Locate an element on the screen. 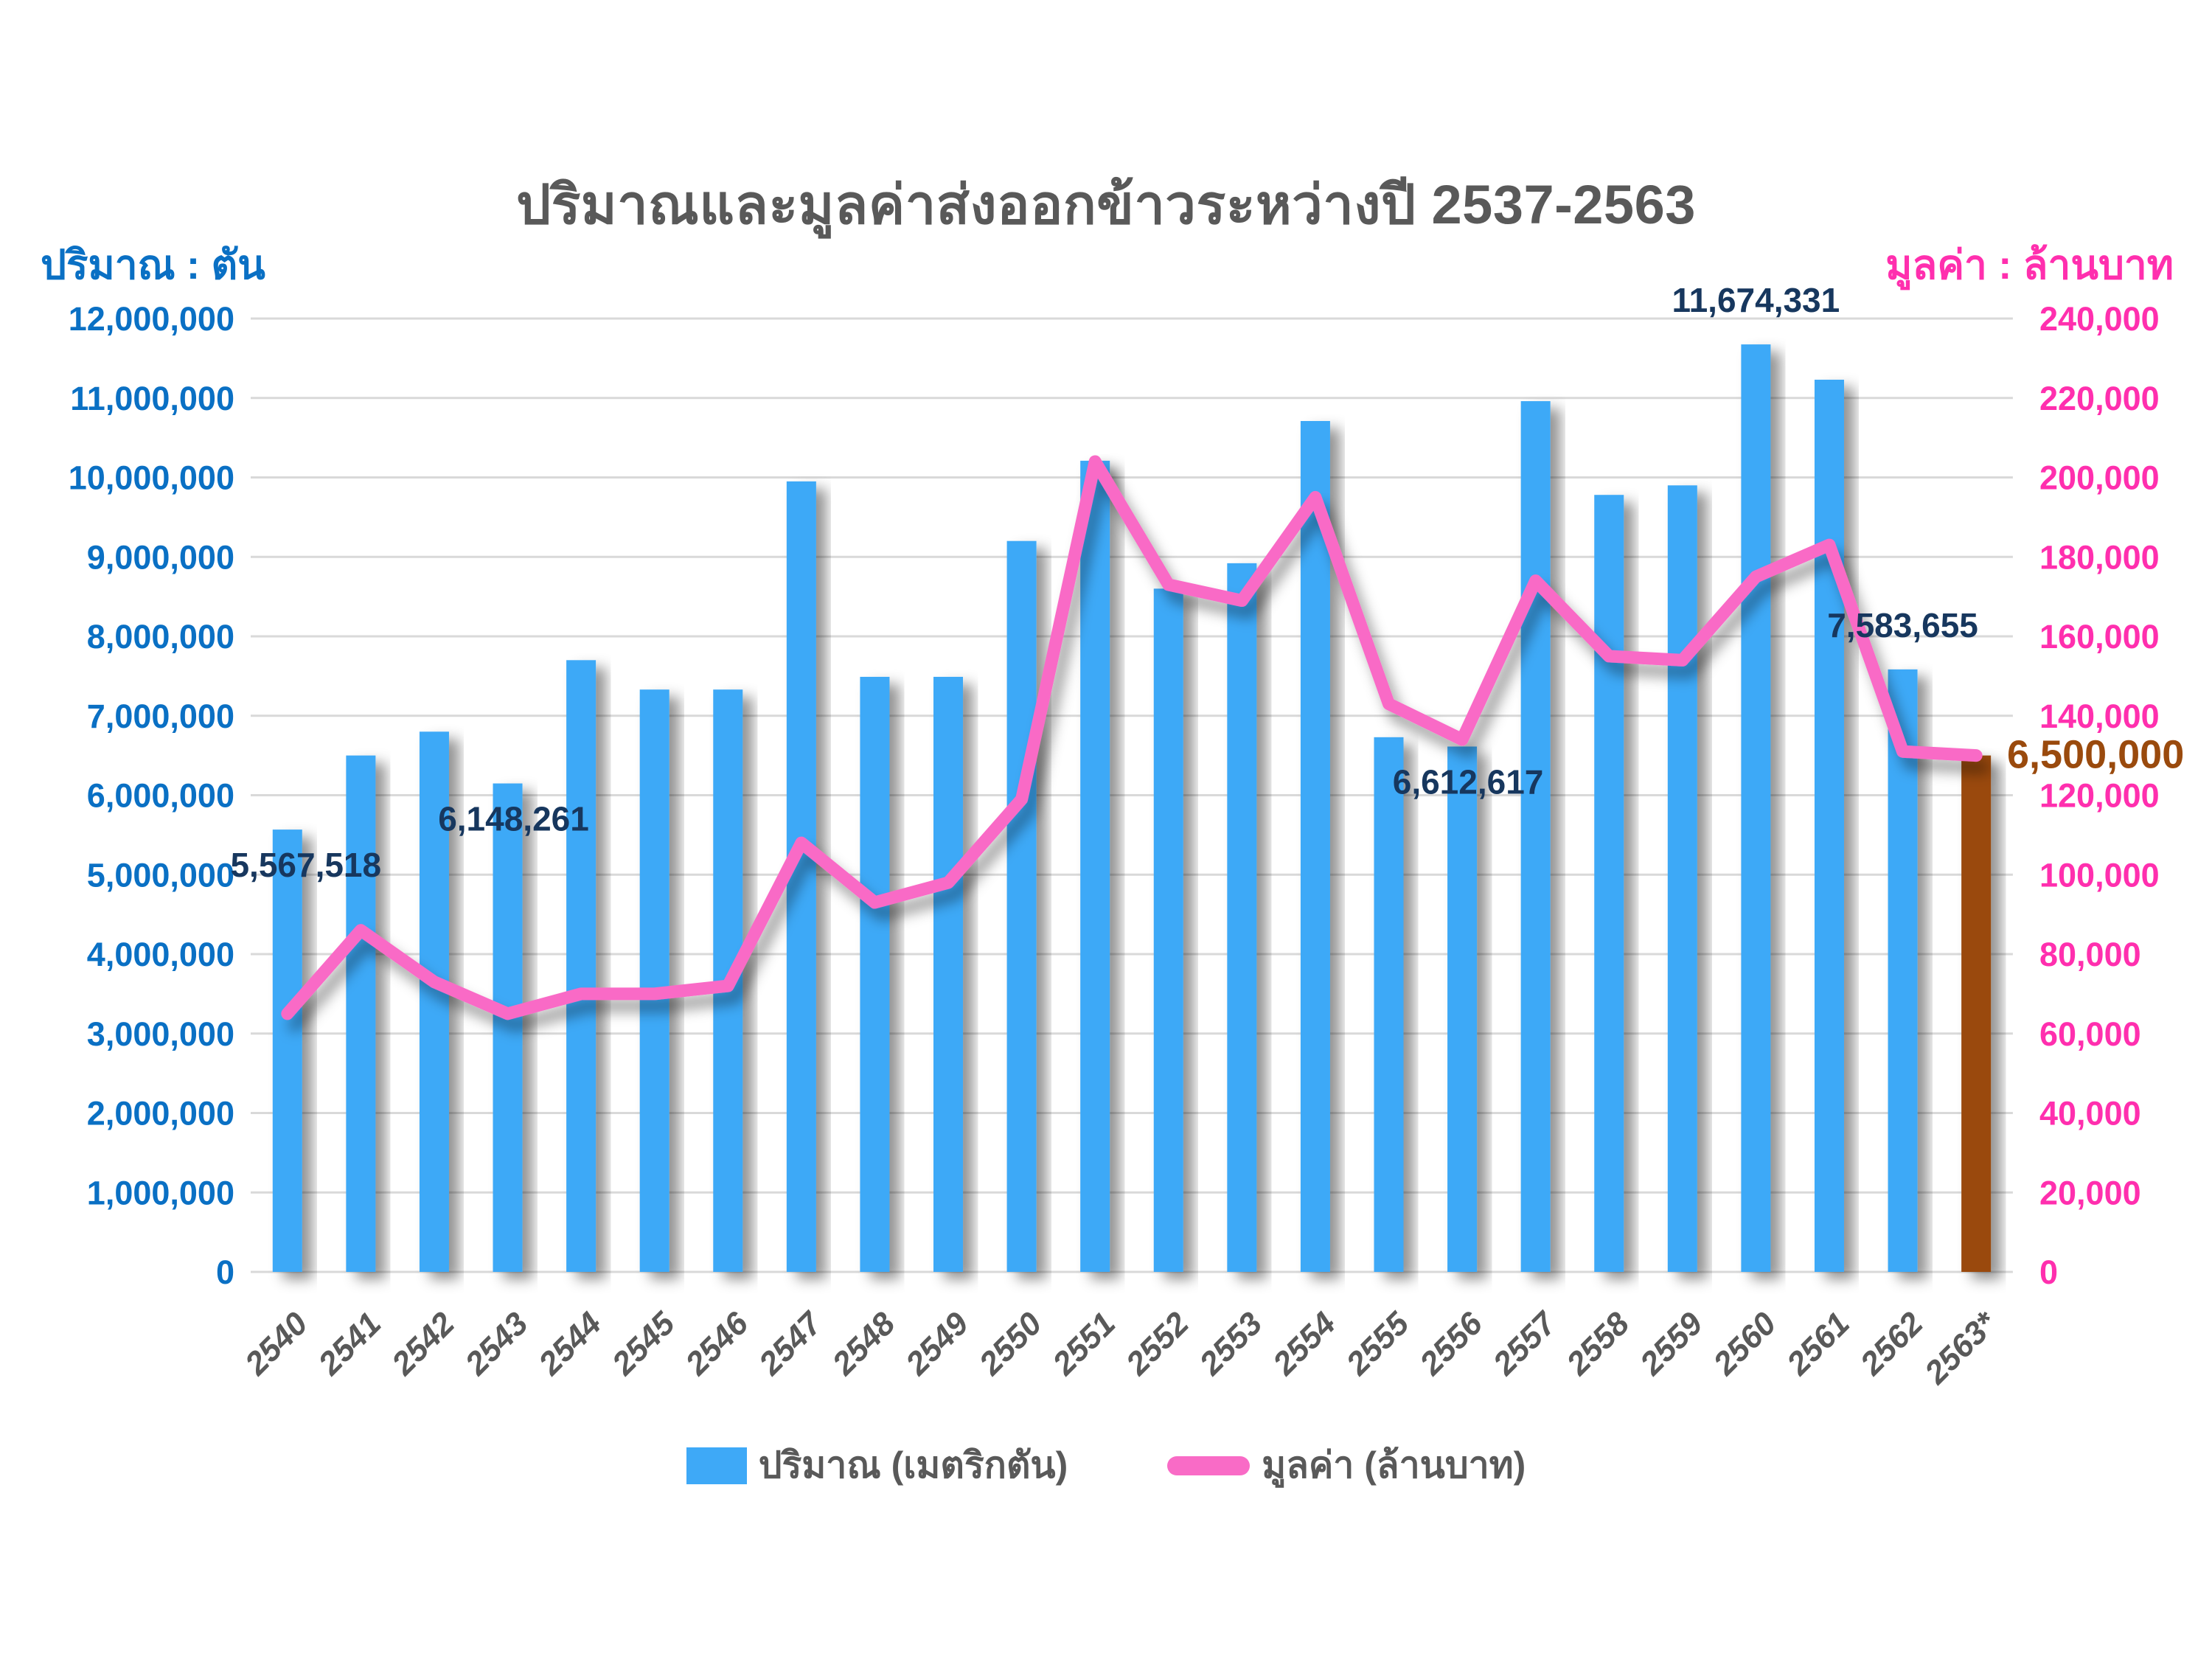 Image resolution: width=2212 pixels, height=1659 pixels. y-tick-left: 11,000,000 is located at coordinates (152, 398).